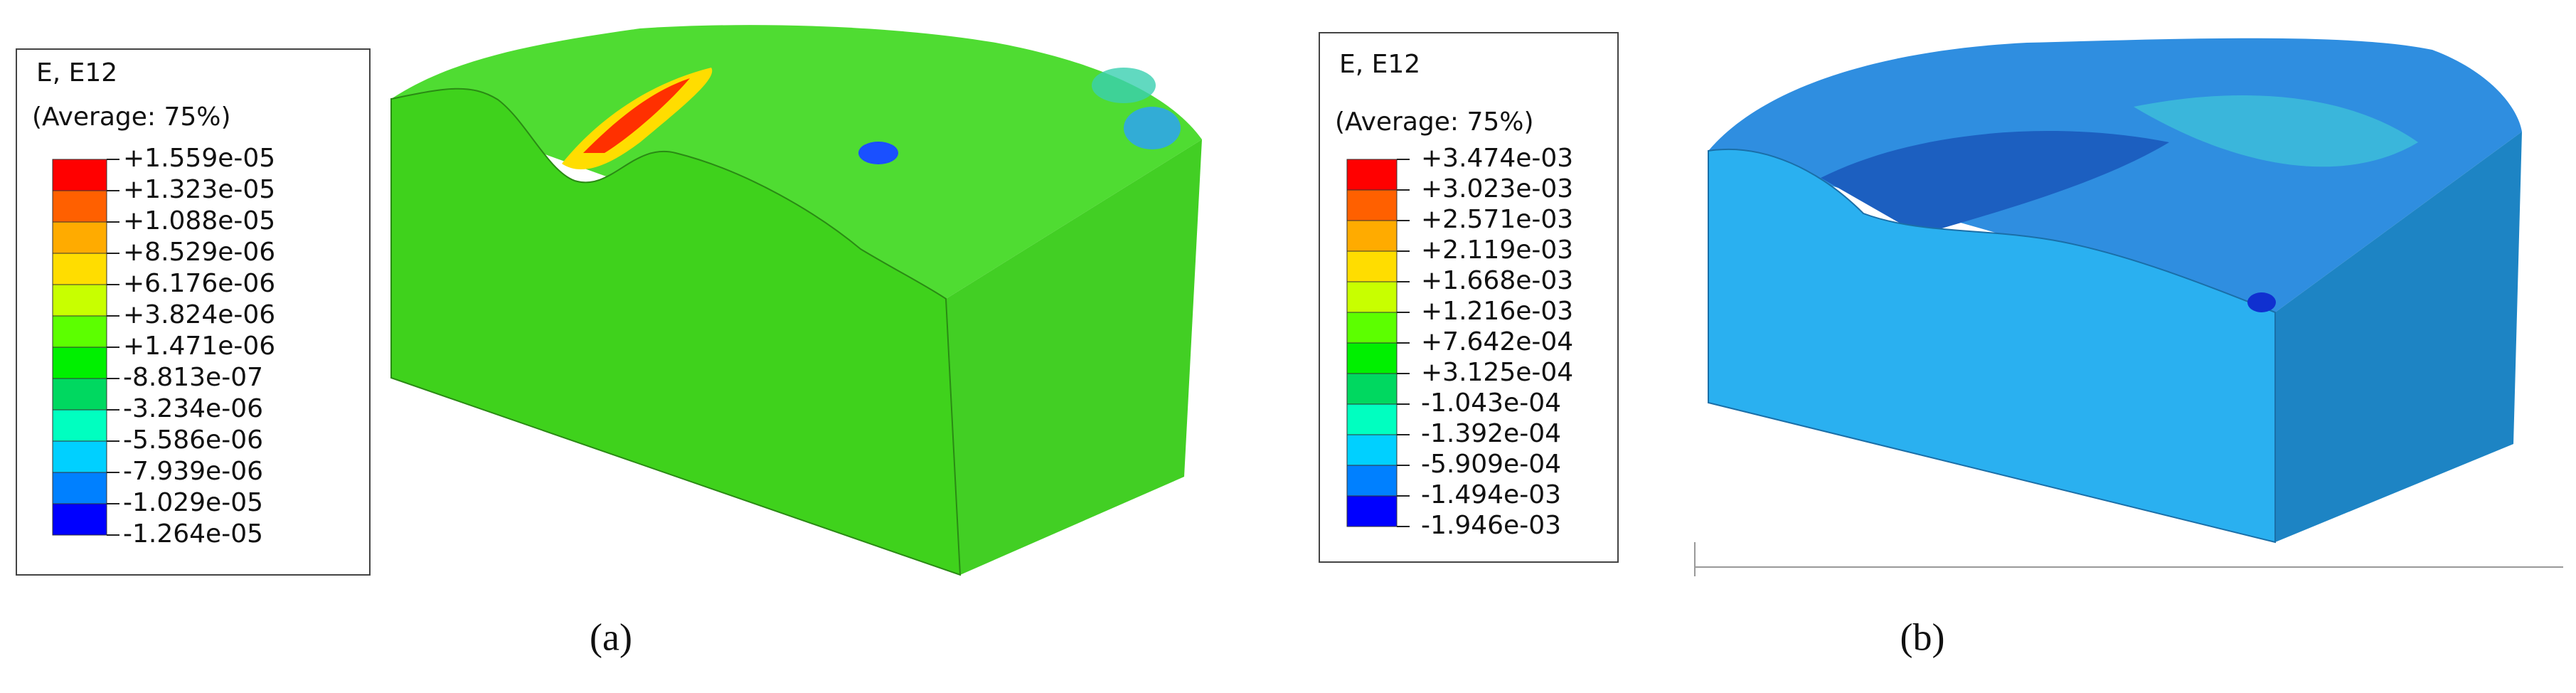  Describe the element at coordinates (1922, 636) in the screenshot. I see `panel-caption: (b)` at that location.